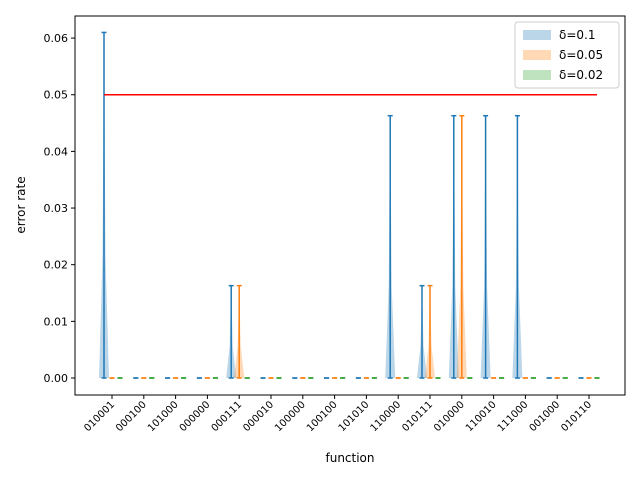  I want to click on y-tick-label: 0.06, so click(56, 38).